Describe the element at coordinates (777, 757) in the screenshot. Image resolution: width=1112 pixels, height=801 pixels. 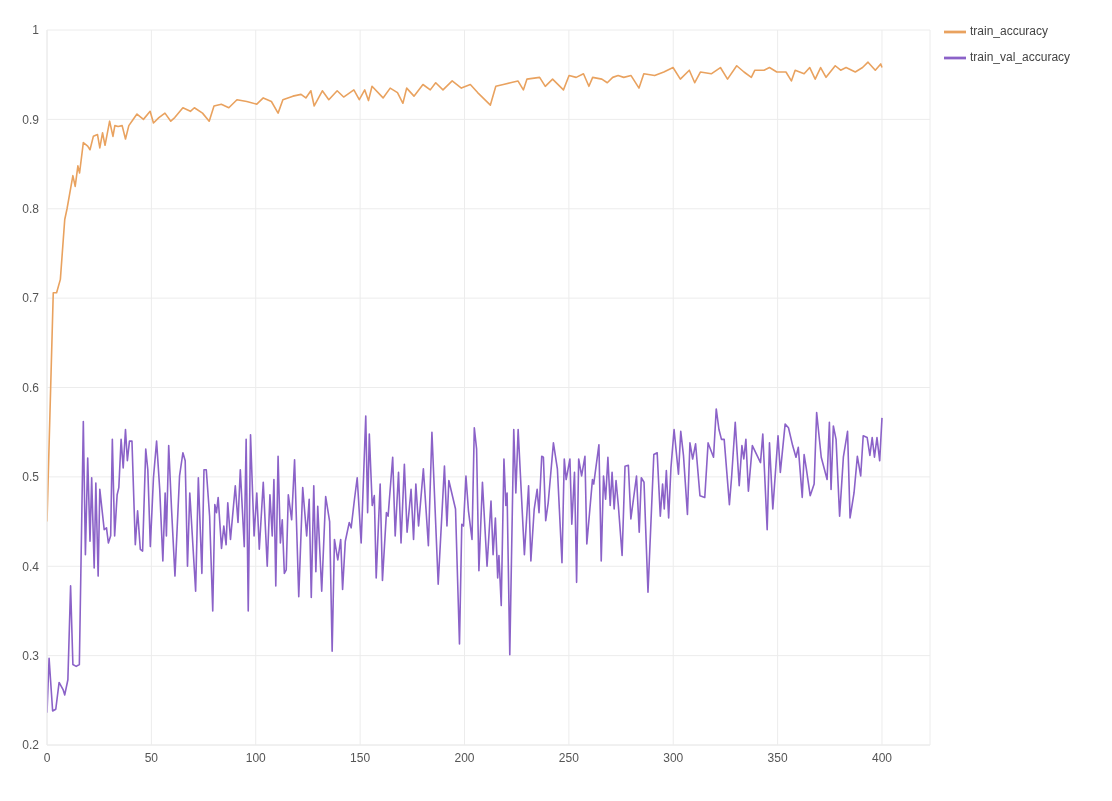
I see `x-tick-label: 350` at that location.